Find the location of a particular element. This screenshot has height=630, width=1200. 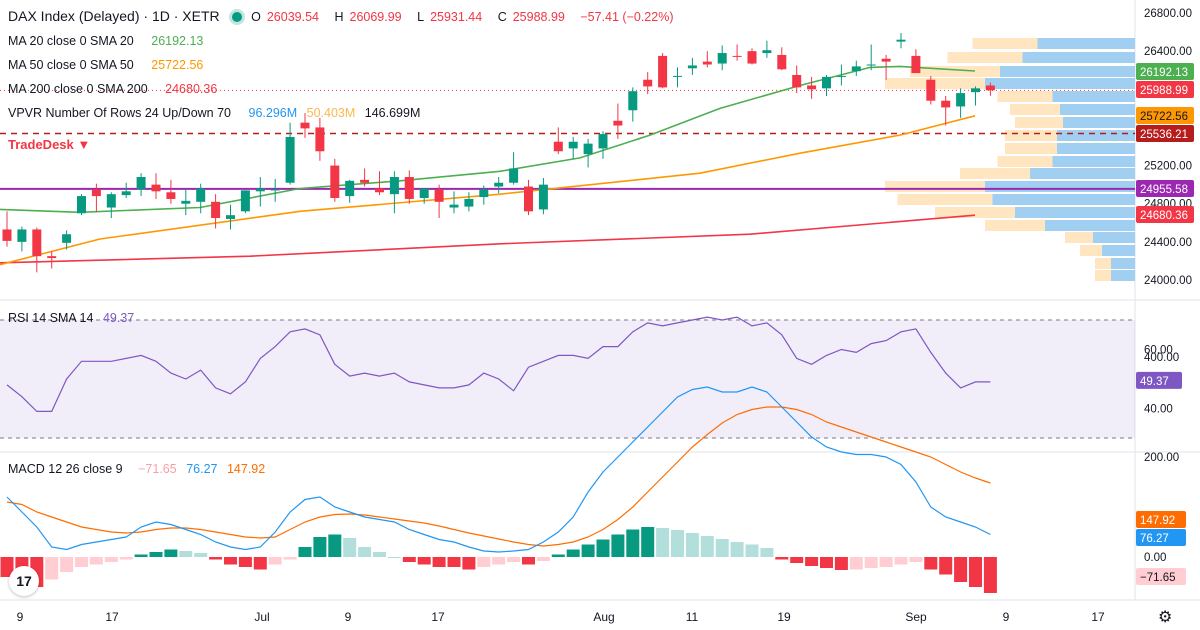

price-tick-label: 26400.00 is located at coordinates (1168, 52).